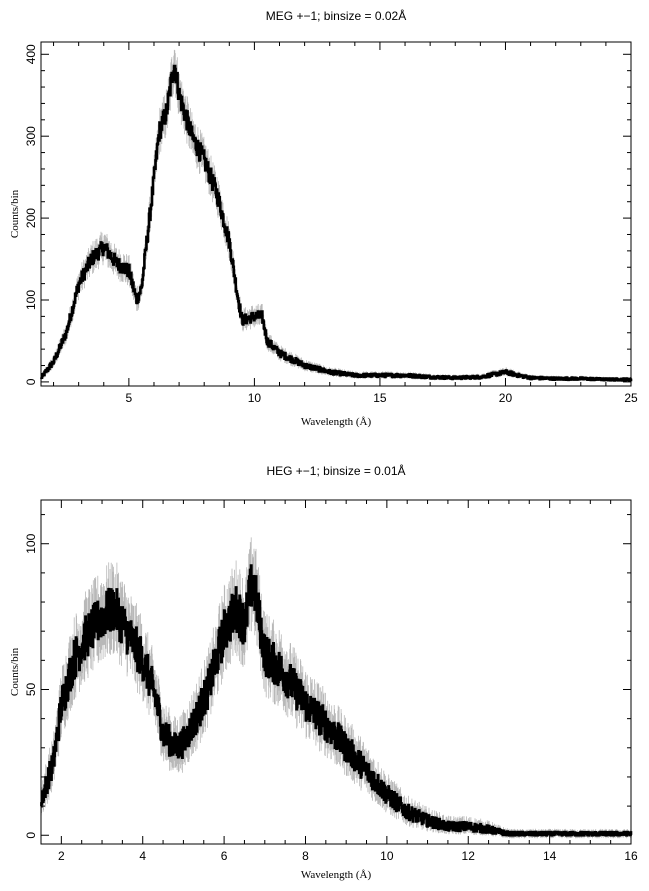 Image resolution: width=649 pixels, height=891 pixels. I want to click on meg-x-tick-label: 20, so click(506, 398).